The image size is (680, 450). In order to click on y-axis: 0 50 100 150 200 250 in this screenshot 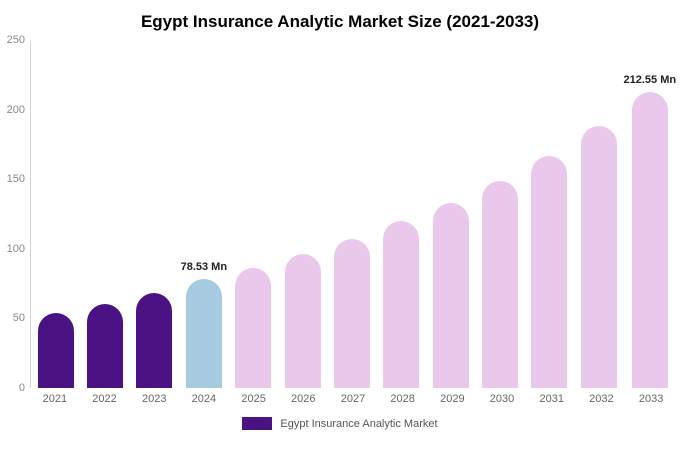, I will do `click(15, 214)`.